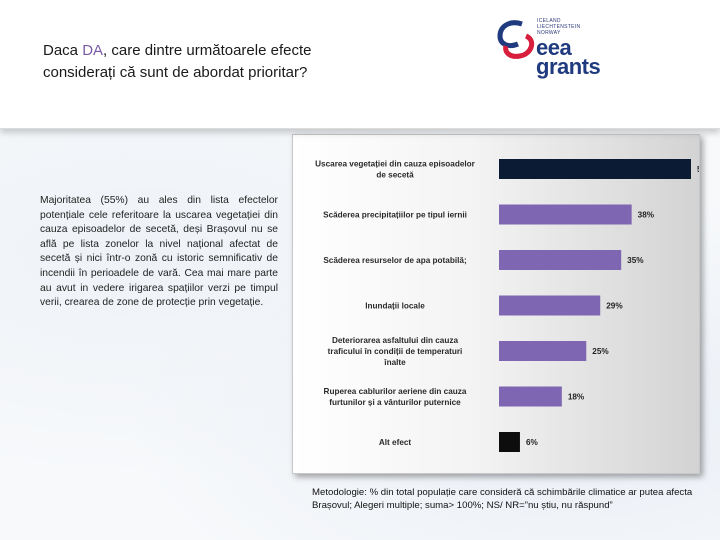  Describe the element at coordinates (698, 169) in the screenshot. I see `value-label-1: 55%` at that location.